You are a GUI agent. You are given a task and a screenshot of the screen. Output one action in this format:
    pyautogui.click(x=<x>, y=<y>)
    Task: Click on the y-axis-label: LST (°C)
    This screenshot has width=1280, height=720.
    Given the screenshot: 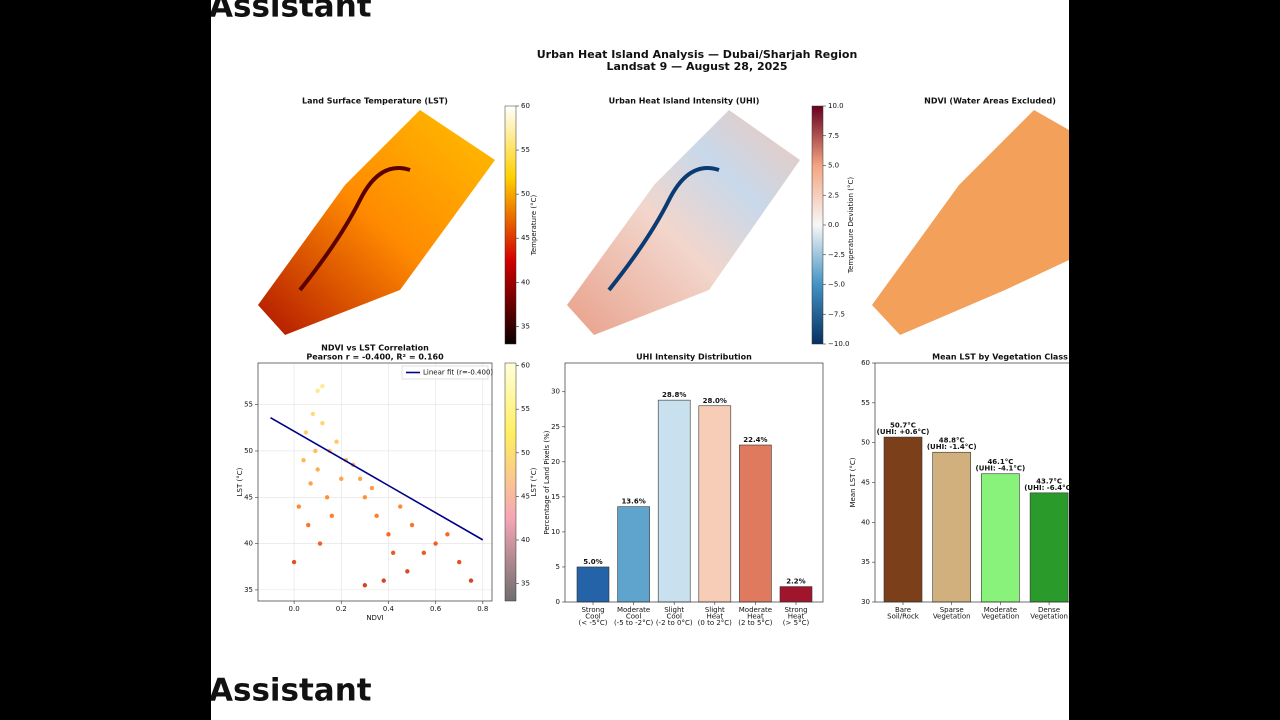 What is the action you would take?
    pyautogui.click(x=240, y=481)
    